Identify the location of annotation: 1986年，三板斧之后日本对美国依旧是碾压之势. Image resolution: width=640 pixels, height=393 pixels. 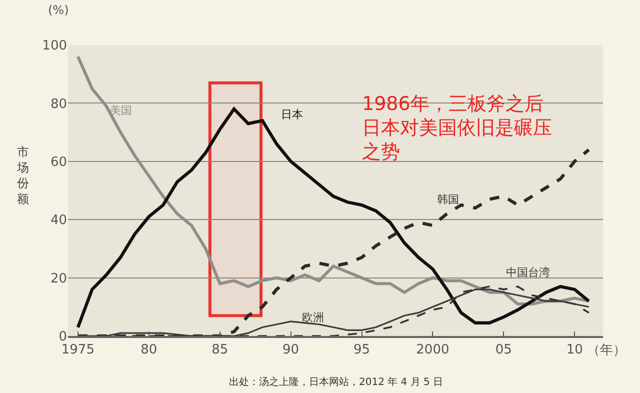
(457, 128).